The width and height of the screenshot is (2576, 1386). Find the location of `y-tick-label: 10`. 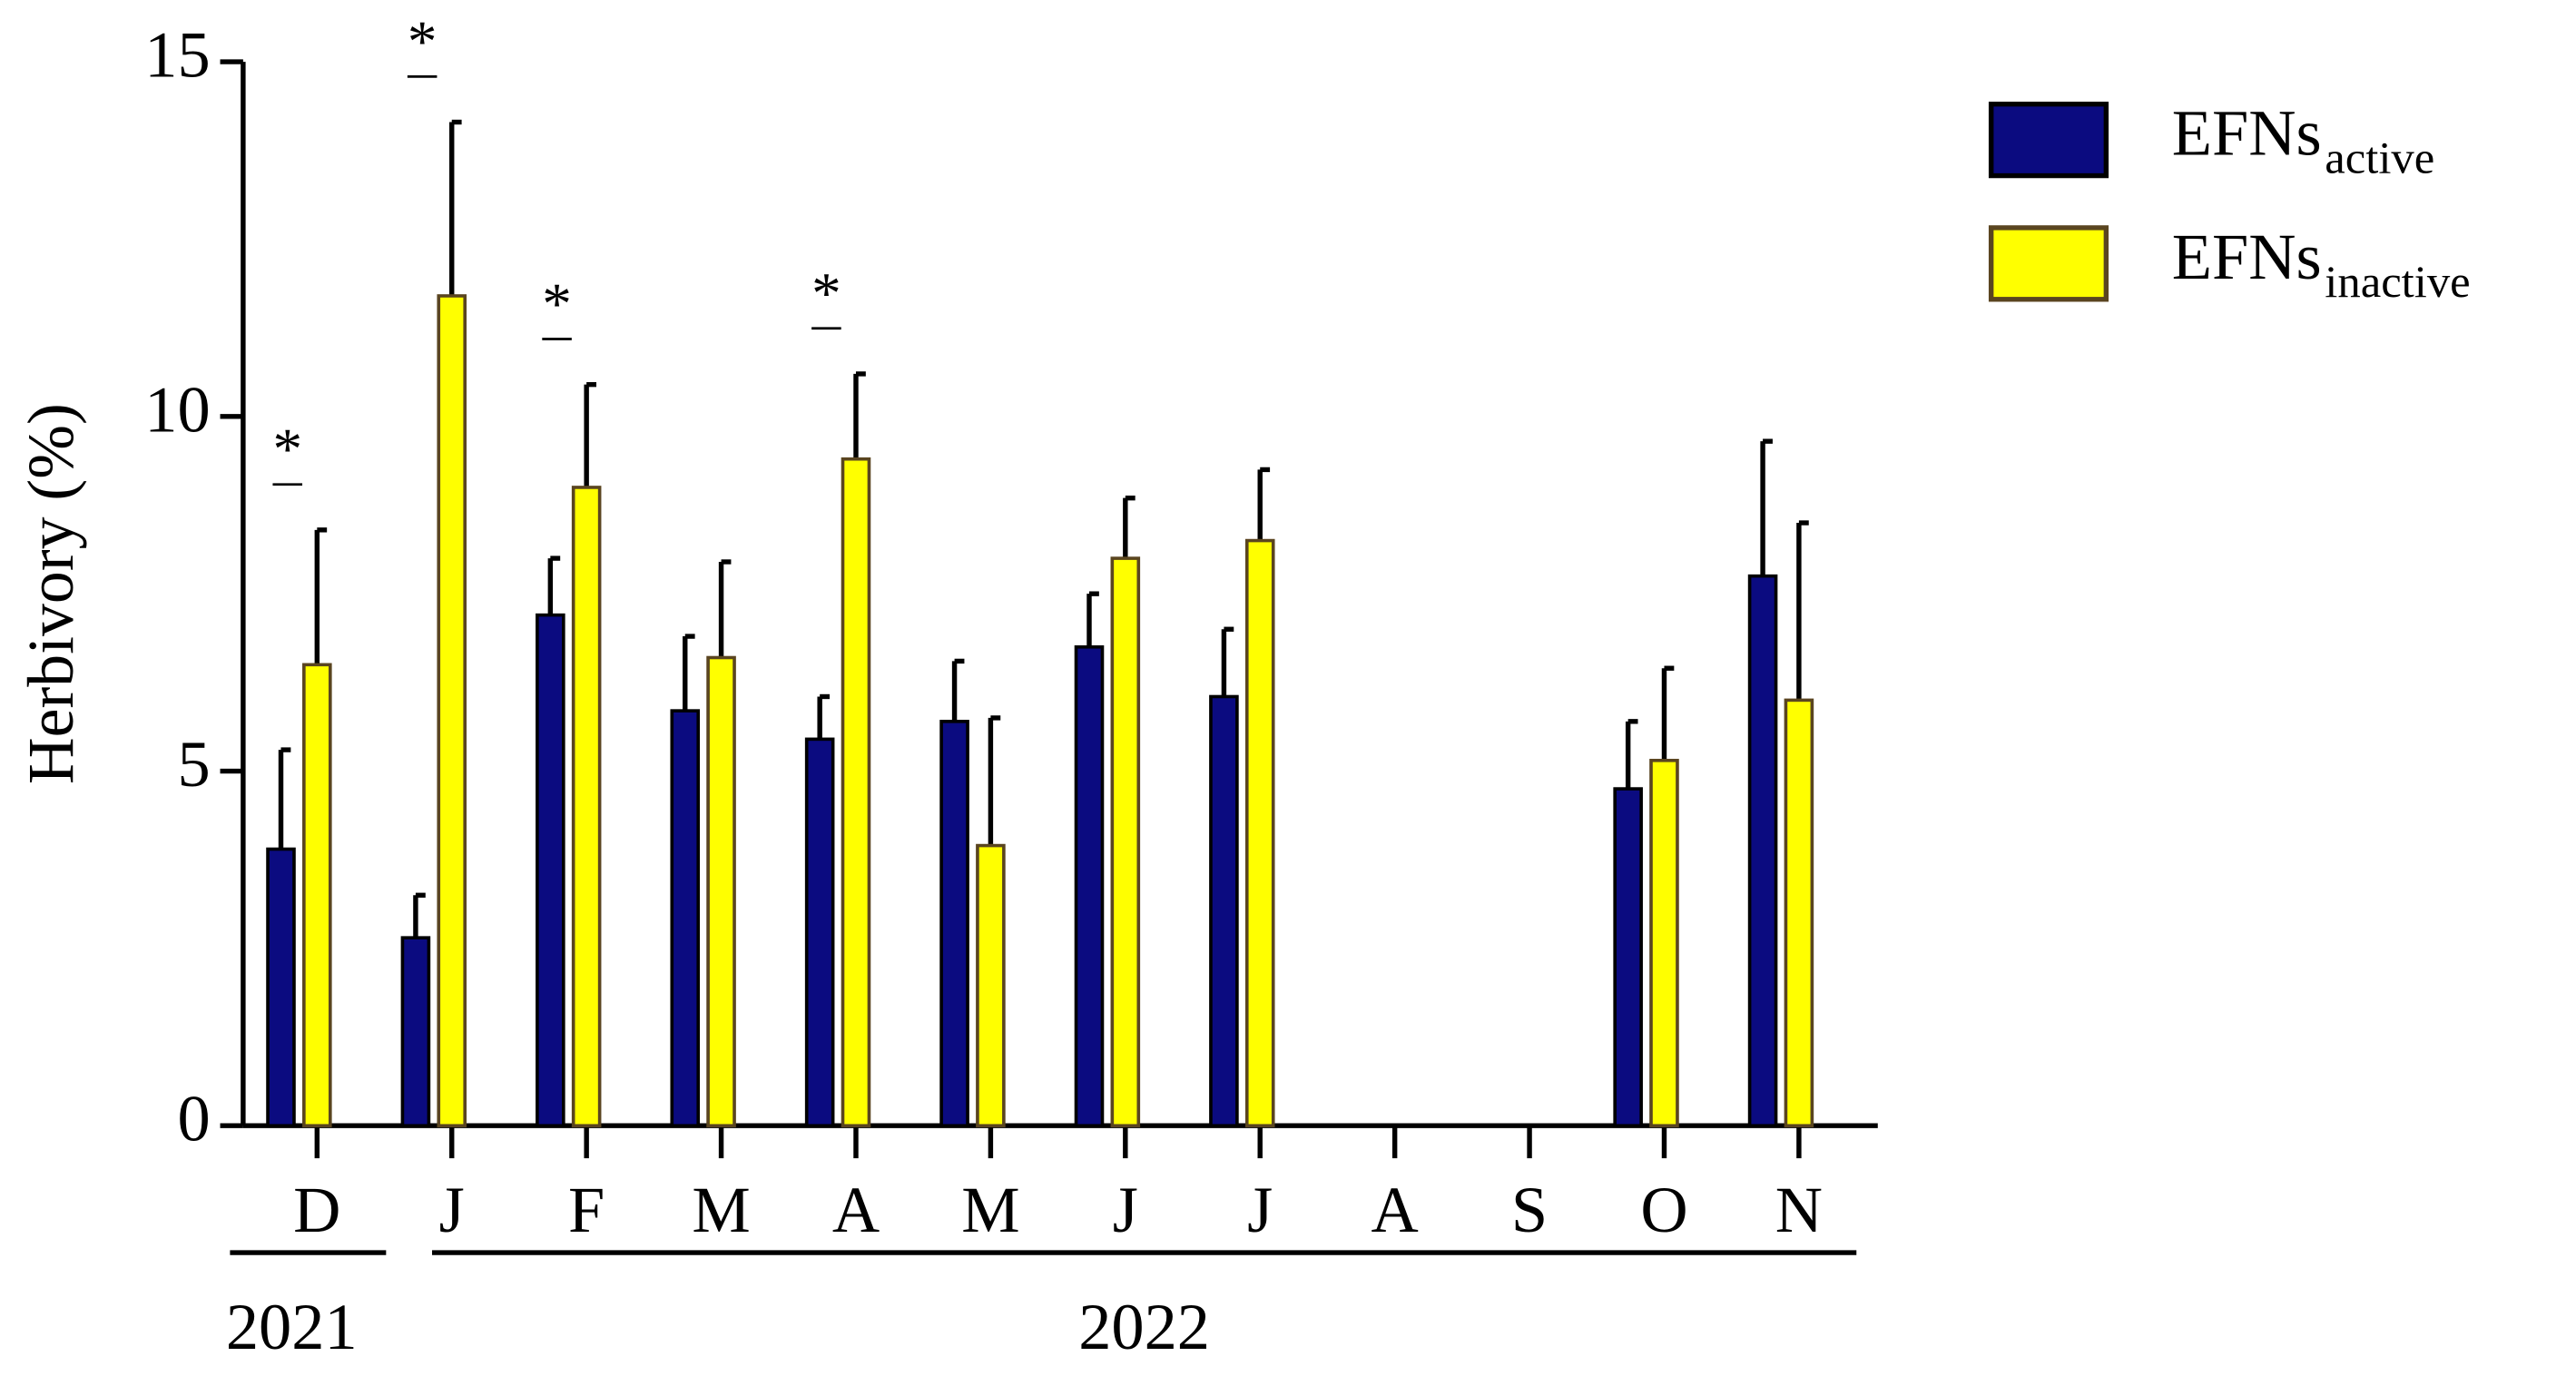

y-tick-label: 10 is located at coordinates (177, 410).